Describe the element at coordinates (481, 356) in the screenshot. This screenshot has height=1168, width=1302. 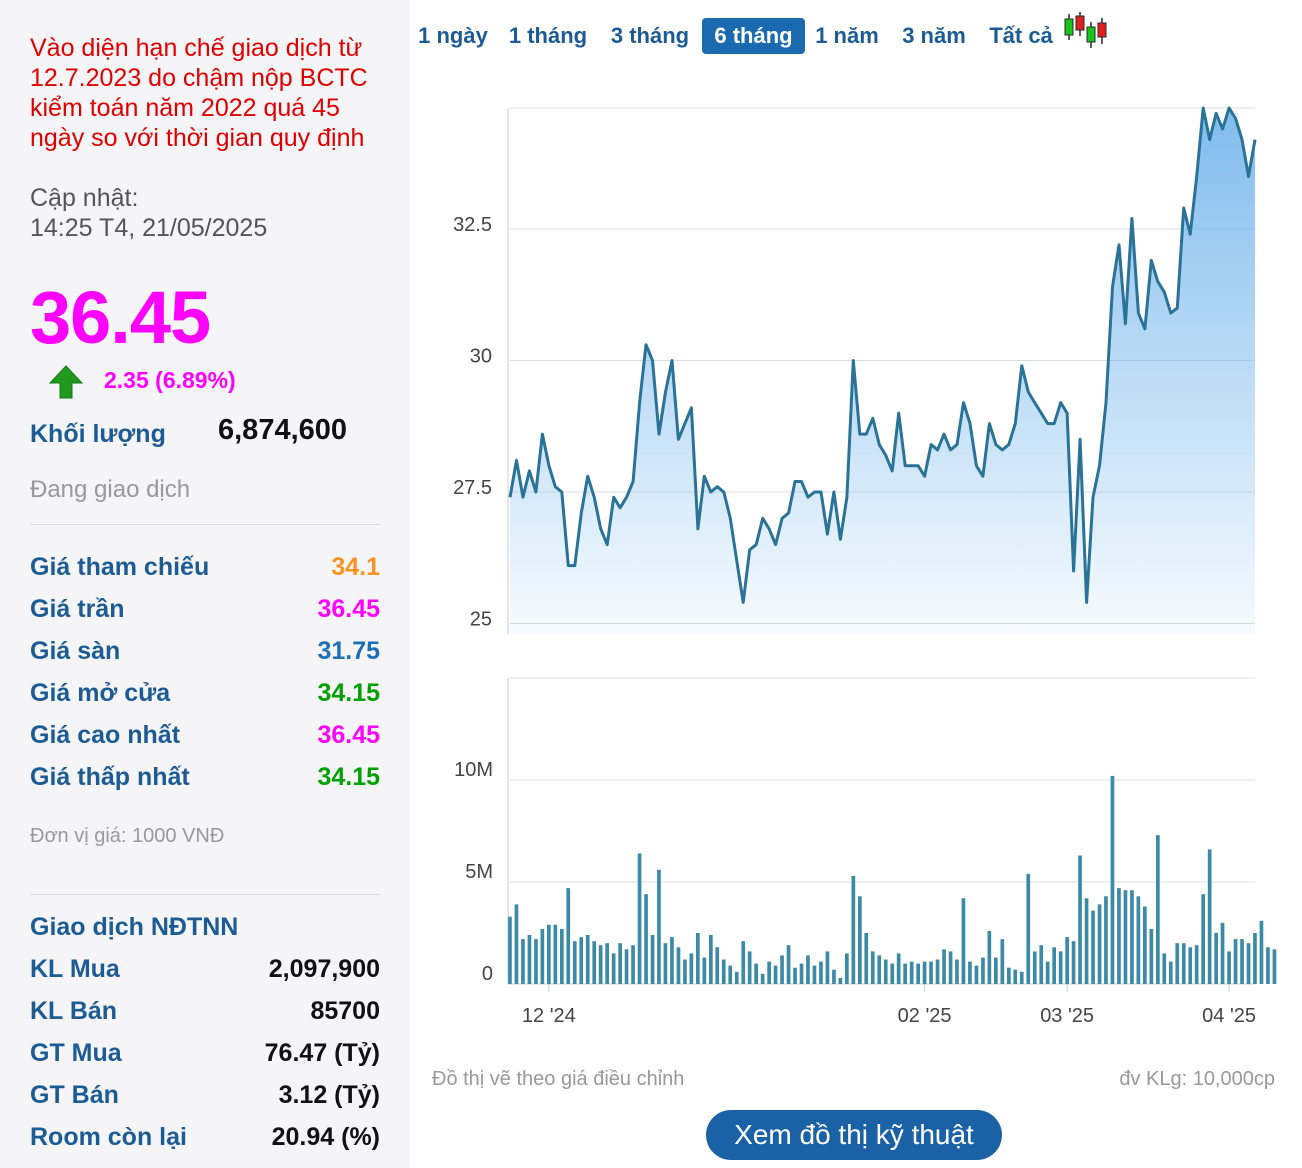
I see `y-tick-label: 30` at that location.